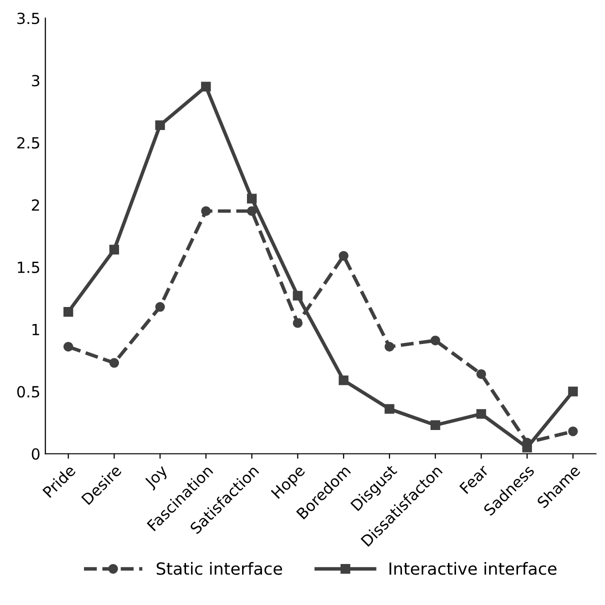 This screenshot has width=605, height=605. What do you see at coordinates (29, 268) in the screenshot?
I see `y-tick-label: 1.5` at bounding box center [29, 268].